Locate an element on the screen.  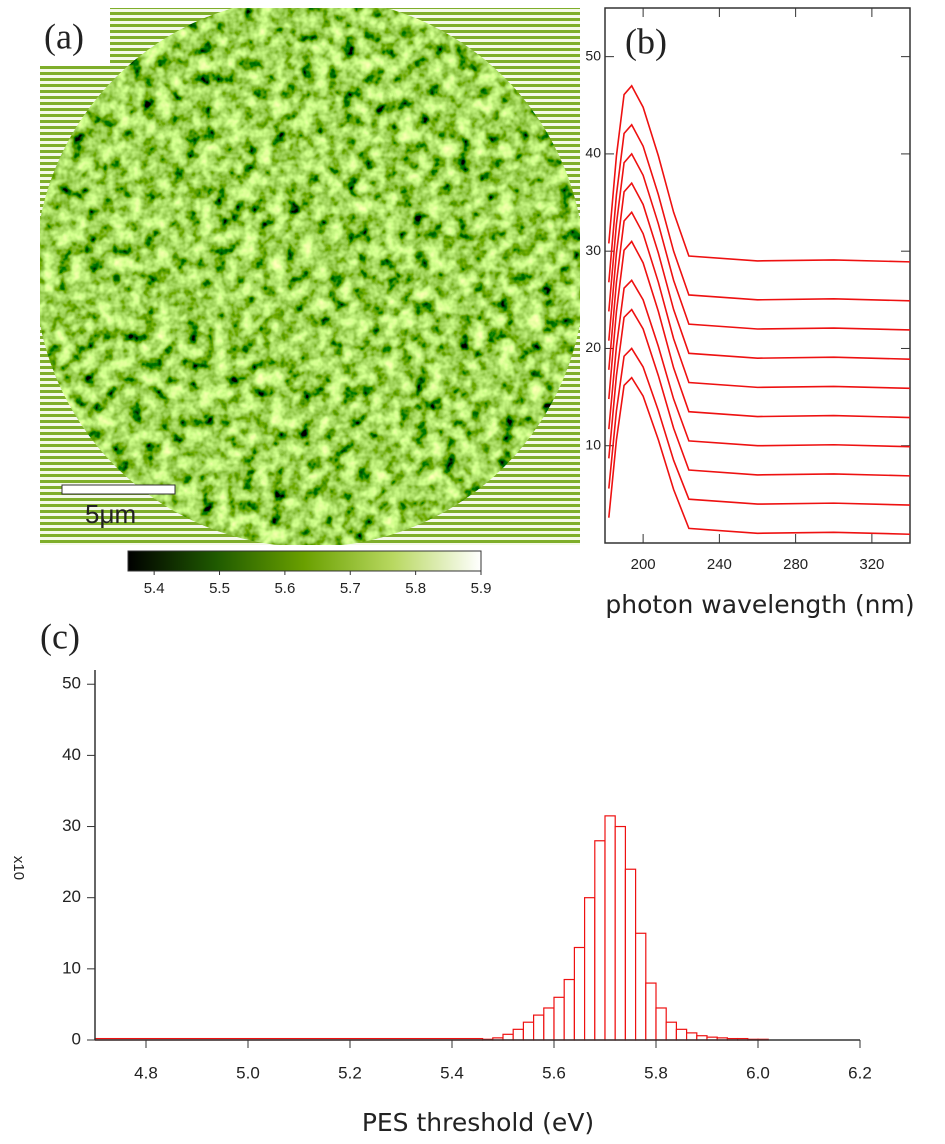
panel-label: (c) is located at coordinates (60, 636).